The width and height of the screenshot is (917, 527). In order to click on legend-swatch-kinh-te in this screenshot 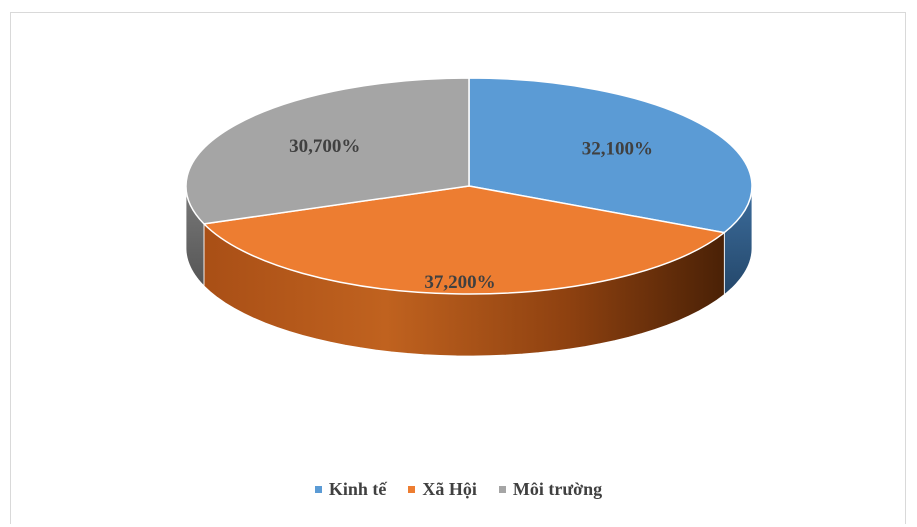, I will do `click(318, 489)`.